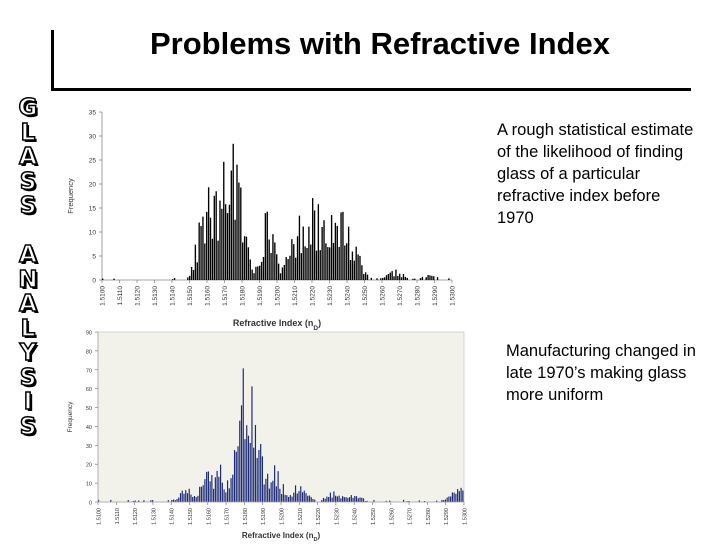  I want to click on x-tick-label: 1.5170, so click(225, 296).